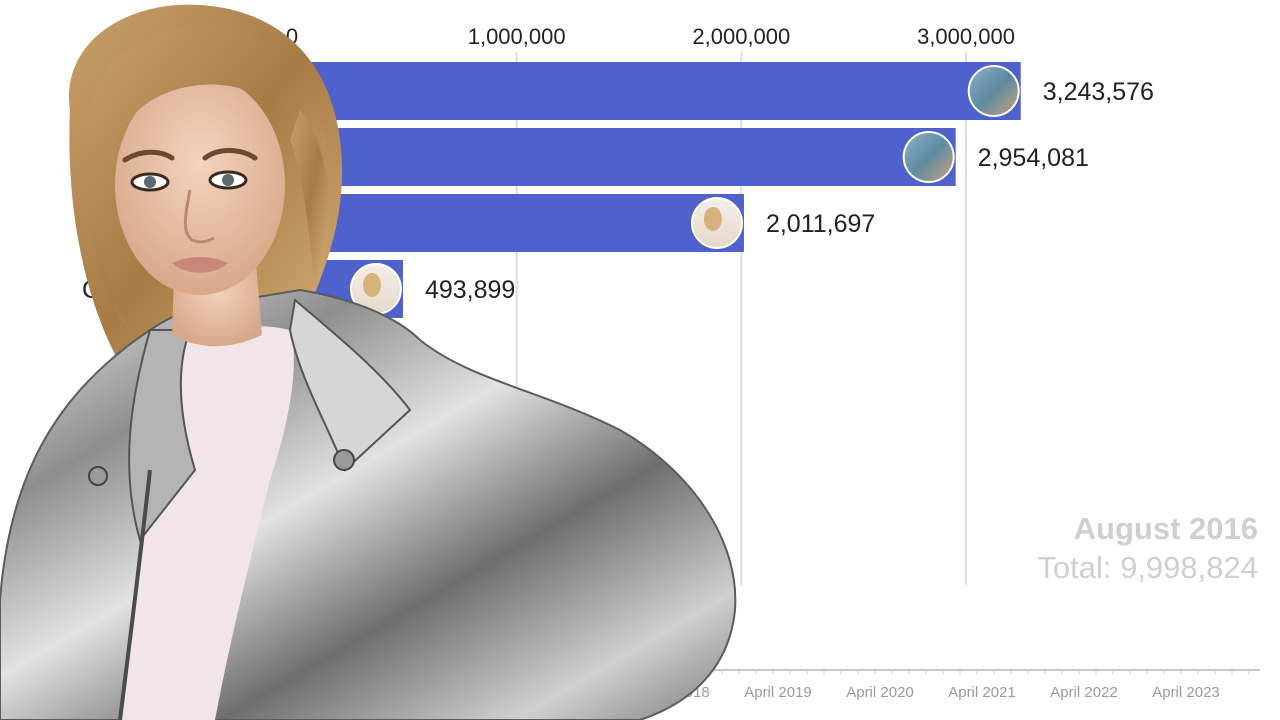 This screenshot has height=720, width=1280. What do you see at coordinates (650, 36) in the screenshot?
I see `x-axis-ticks: 0 1,000,000 2,000,000 3,000,000` at bounding box center [650, 36].